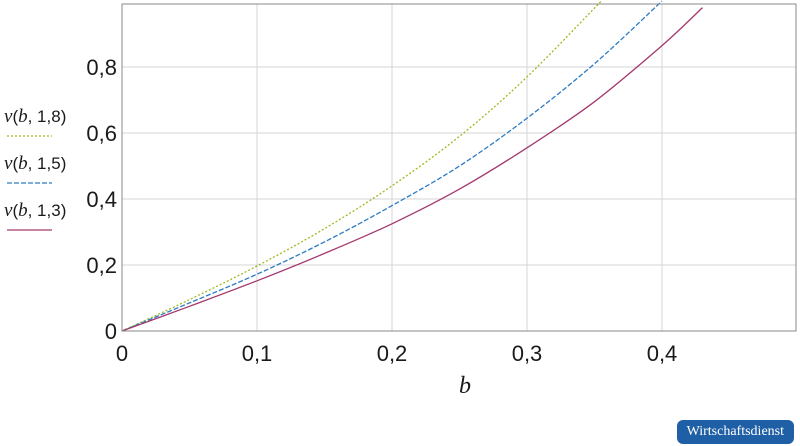 The height and width of the screenshot is (446, 800). What do you see at coordinates (662, 353) in the screenshot?
I see `x-tick-label: 0,4` at bounding box center [662, 353].